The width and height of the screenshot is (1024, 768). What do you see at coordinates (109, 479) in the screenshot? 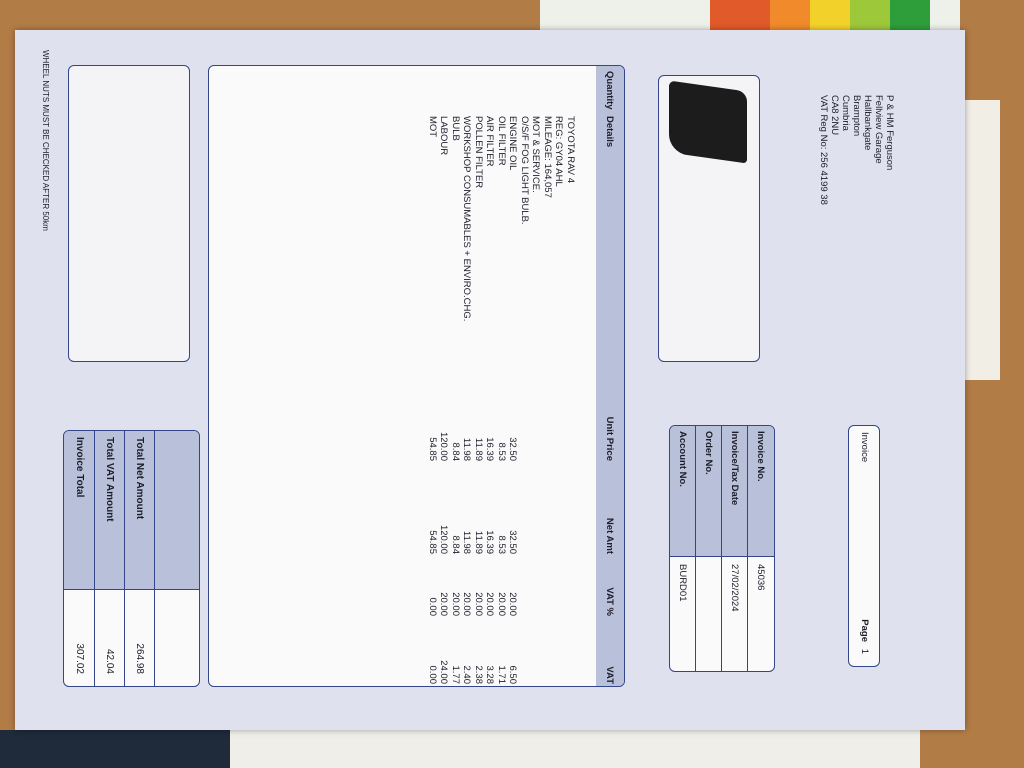
I see `total-label: Total VAT Amount` at bounding box center [109, 479].